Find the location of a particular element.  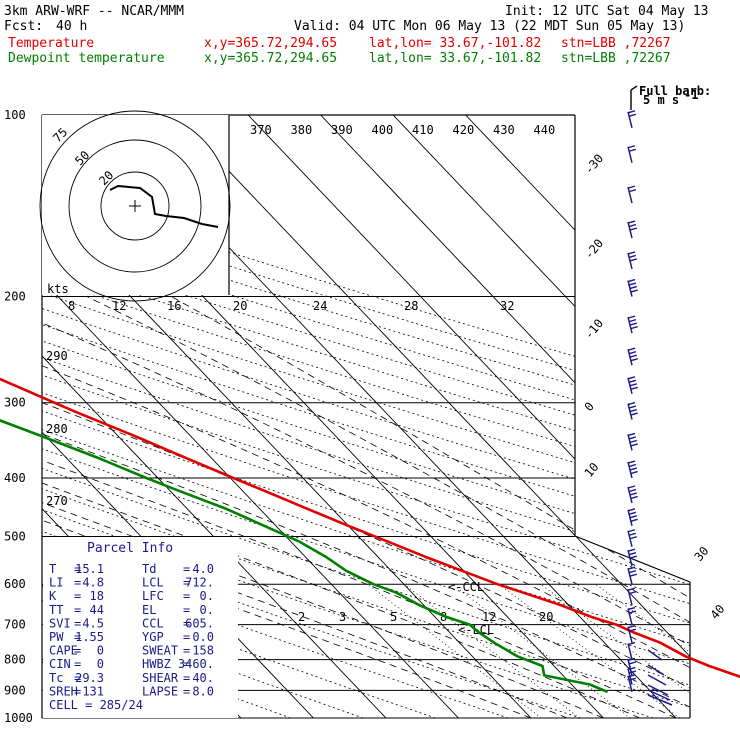

forecast-hour: 40 h is located at coordinates (72, 26).